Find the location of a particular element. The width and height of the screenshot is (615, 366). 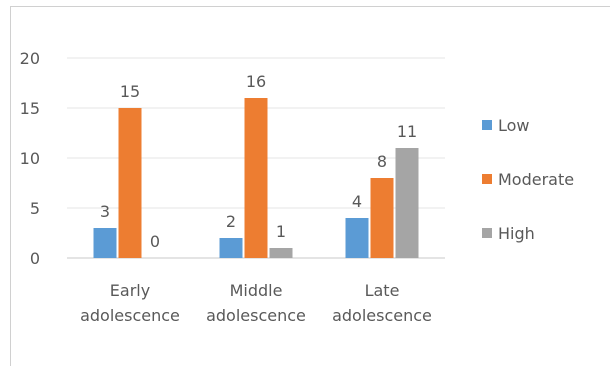

data-label: 4 is located at coordinates (357, 201).